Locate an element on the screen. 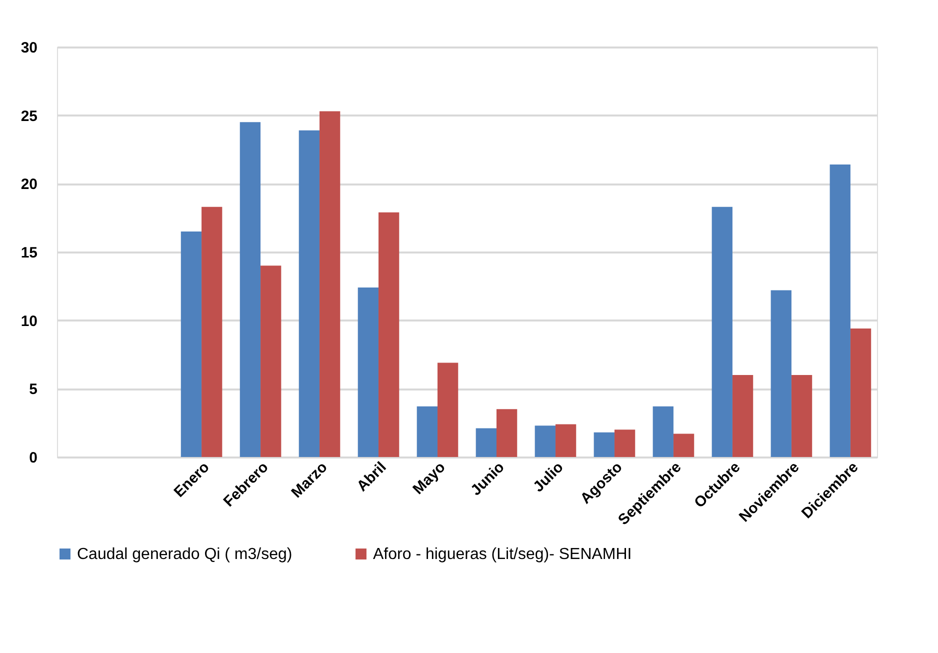 This screenshot has width=938, height=653. y-tick-label: 5 is located at coordinates (33, 389).